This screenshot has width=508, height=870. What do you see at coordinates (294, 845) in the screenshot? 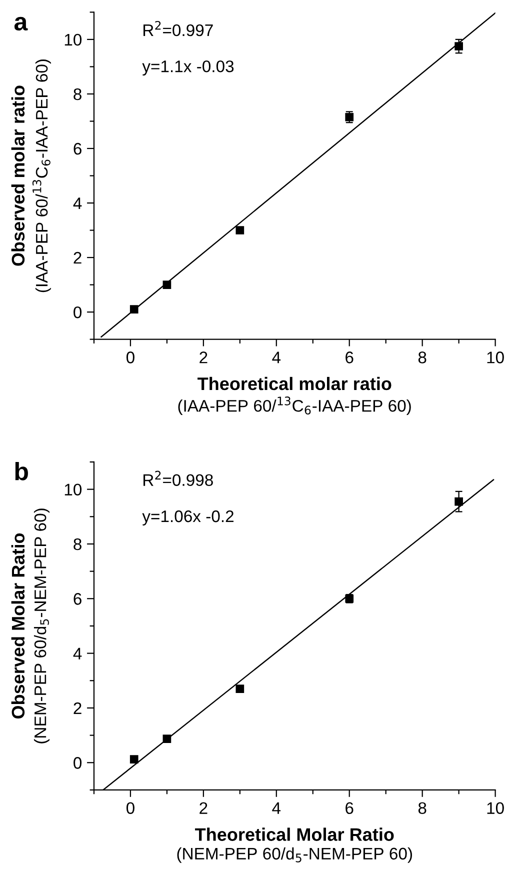
I see `x-axis-title: Theoretical Molar Ratio (NEM-PEP 60/d$_{5}$-NEM-PEP 60)` at bounding box center [294, 845].